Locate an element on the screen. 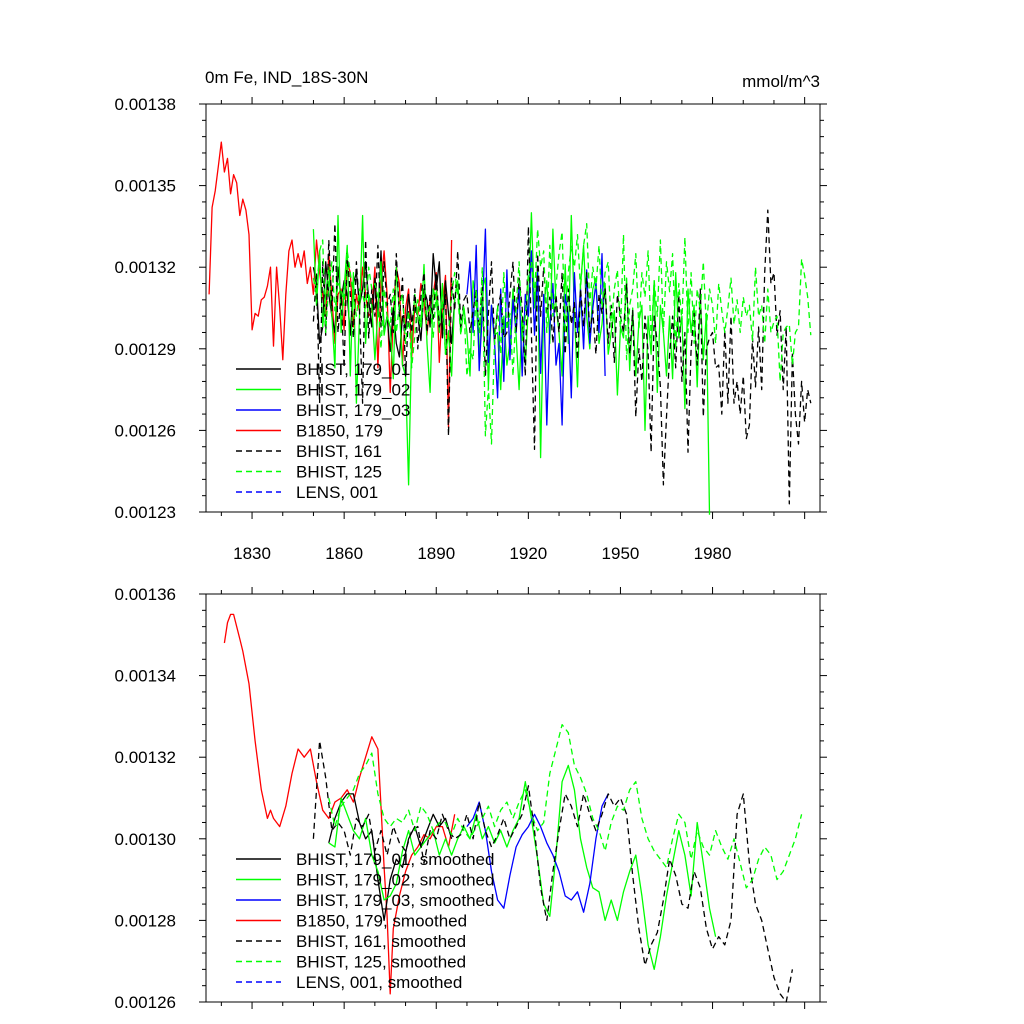  legend-label: B1850, 179 is located at coordinates (339, 431).